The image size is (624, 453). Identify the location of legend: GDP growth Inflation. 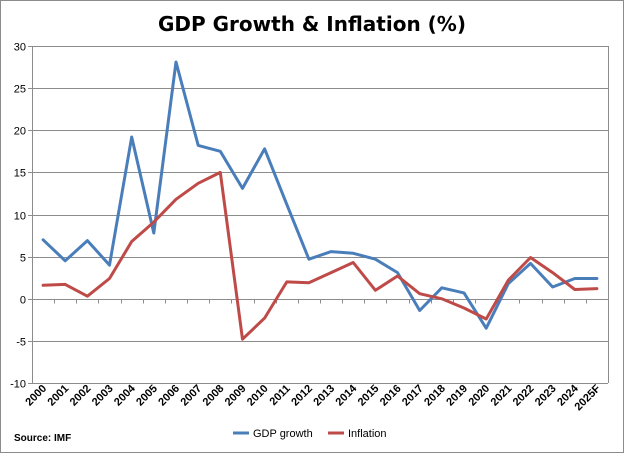
(310, 434).